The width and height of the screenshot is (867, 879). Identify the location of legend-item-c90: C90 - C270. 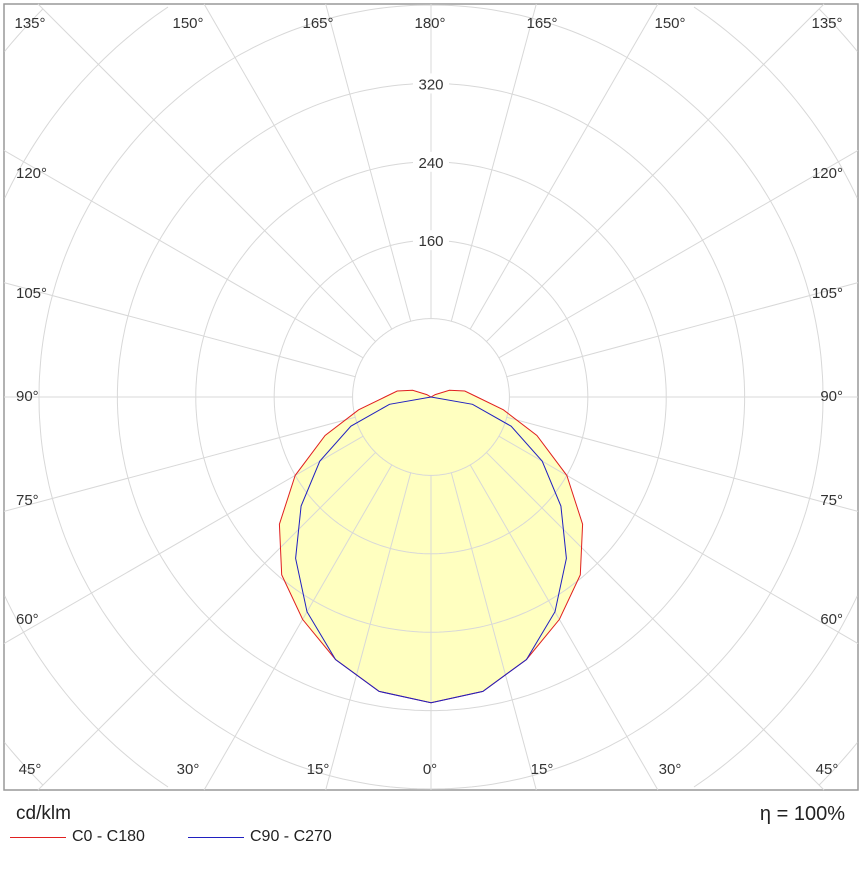
(260, 837).